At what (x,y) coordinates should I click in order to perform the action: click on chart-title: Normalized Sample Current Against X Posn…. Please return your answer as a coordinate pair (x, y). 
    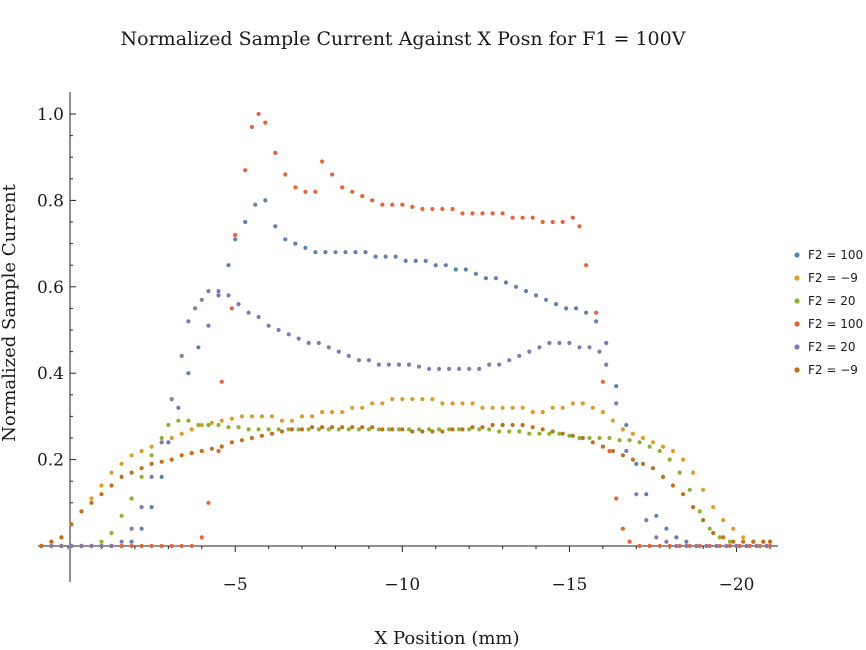
    Looking at the image, I should click on (403, 39).